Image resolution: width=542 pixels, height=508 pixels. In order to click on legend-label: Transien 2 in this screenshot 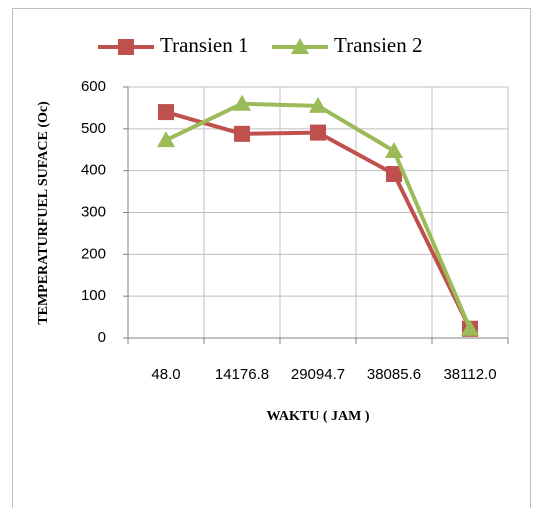, I will do `click(378, 45)`.